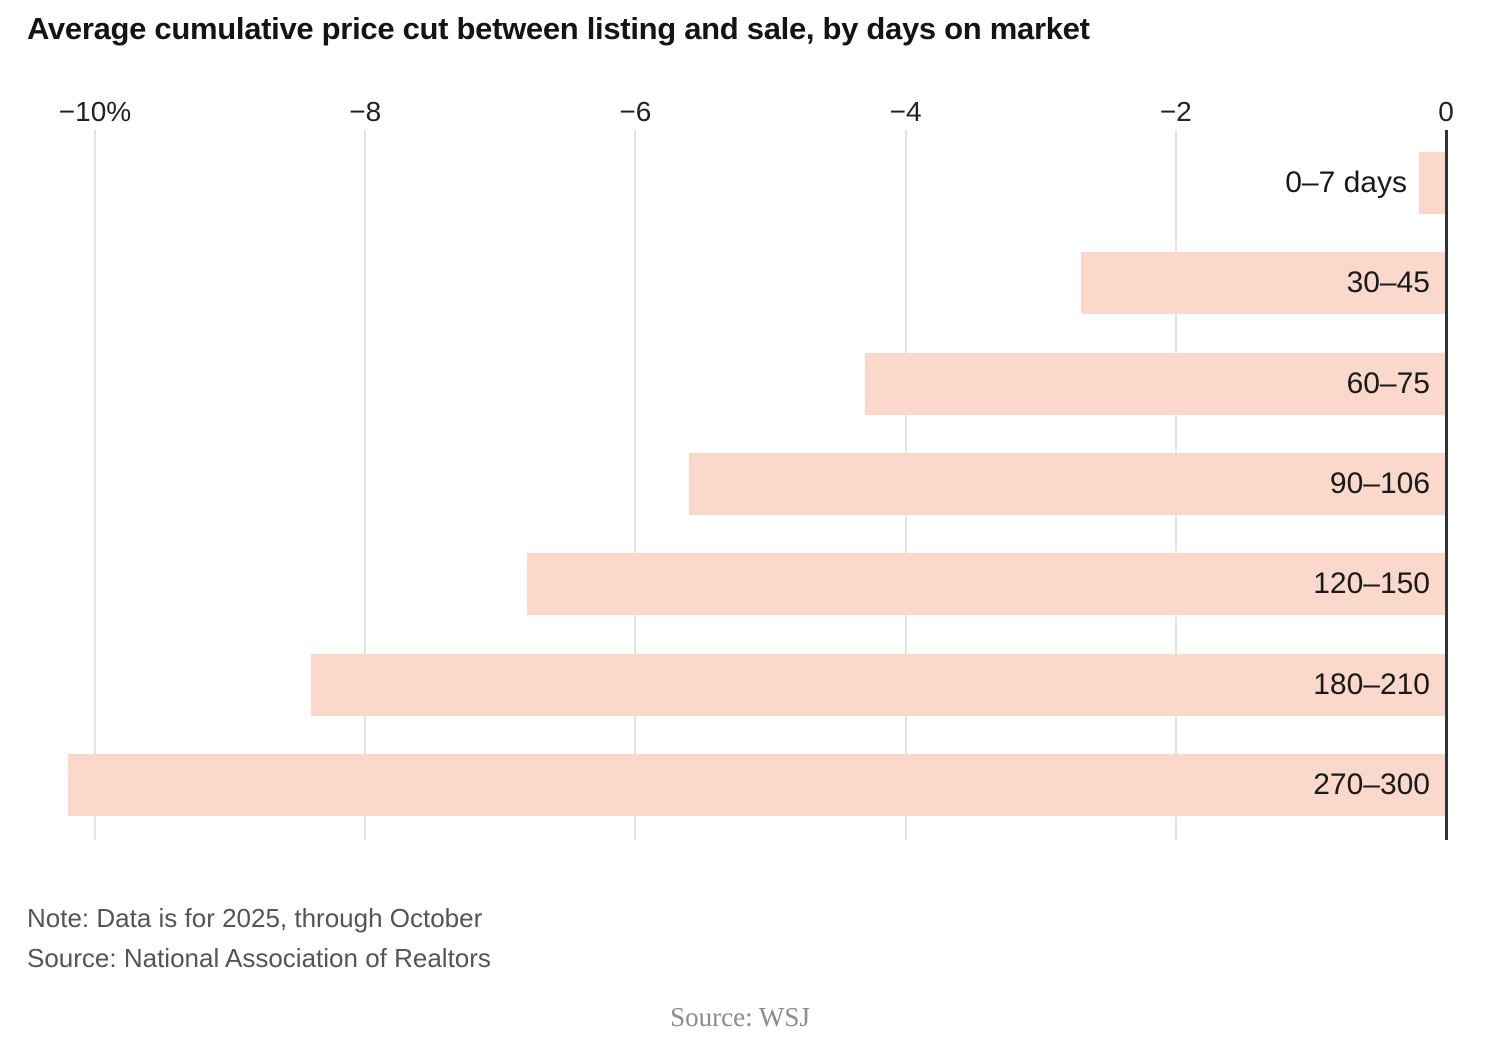  What do you see at coordinates (1379, 483) in the screenshot?
I see `bar-category-label: 90–106` at bounding box center [1379, 483].